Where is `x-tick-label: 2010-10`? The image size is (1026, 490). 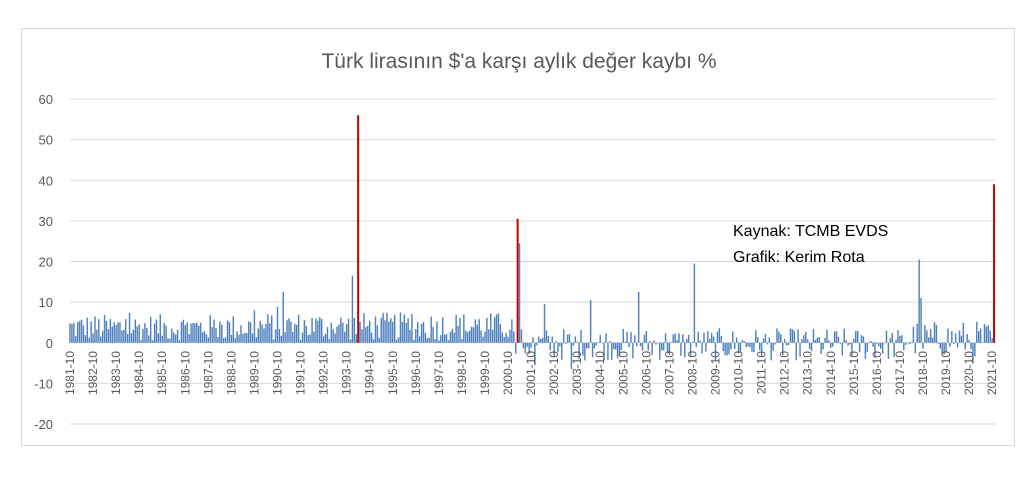
x-tick-label: 2010-10 is located at coordinates (739, 373).